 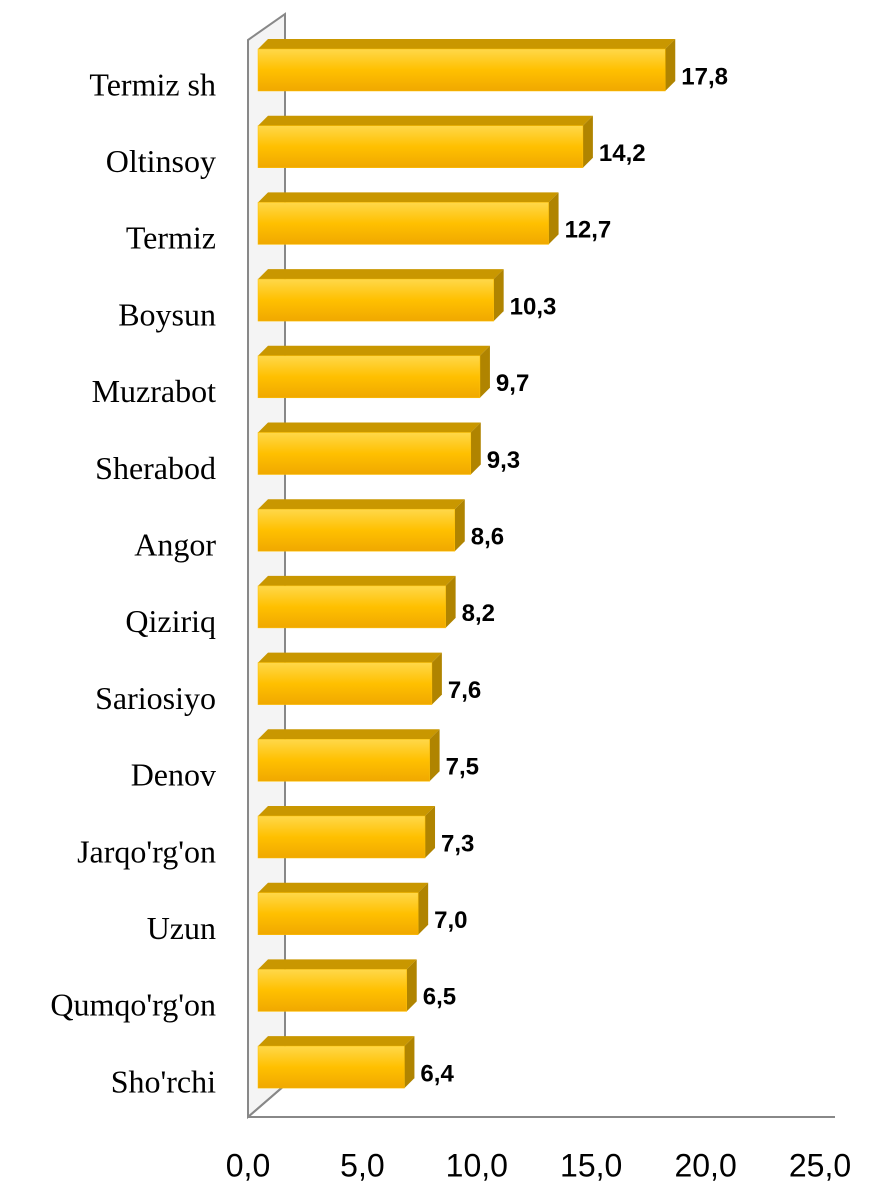 What do you see at coordinates (173, 775) in the screenshot?
I see `category-label: Denov` at bounding box center [173, 775].